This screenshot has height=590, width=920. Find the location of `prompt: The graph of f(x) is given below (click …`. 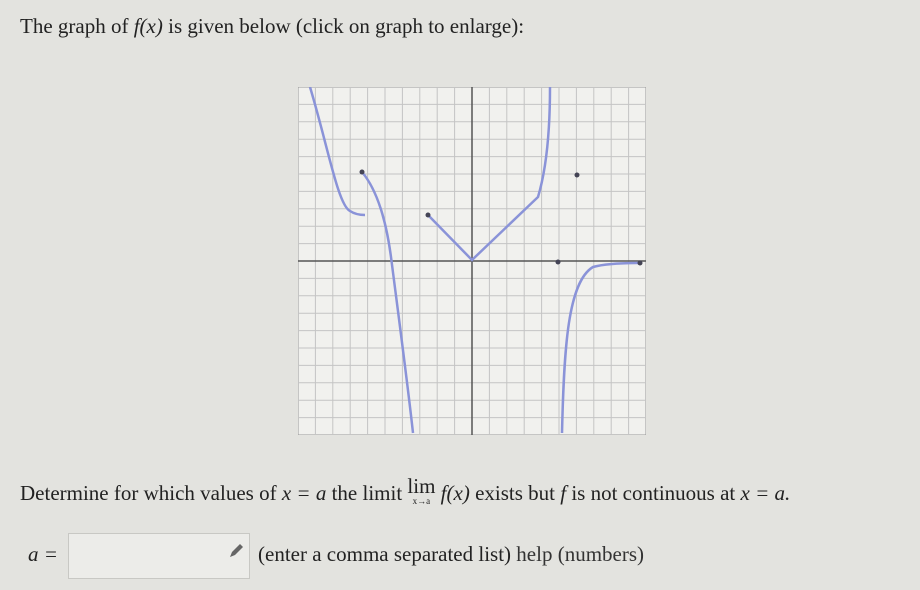

prompt: The graph of f(x) is given below (click … is located at coordinates (272, 26).